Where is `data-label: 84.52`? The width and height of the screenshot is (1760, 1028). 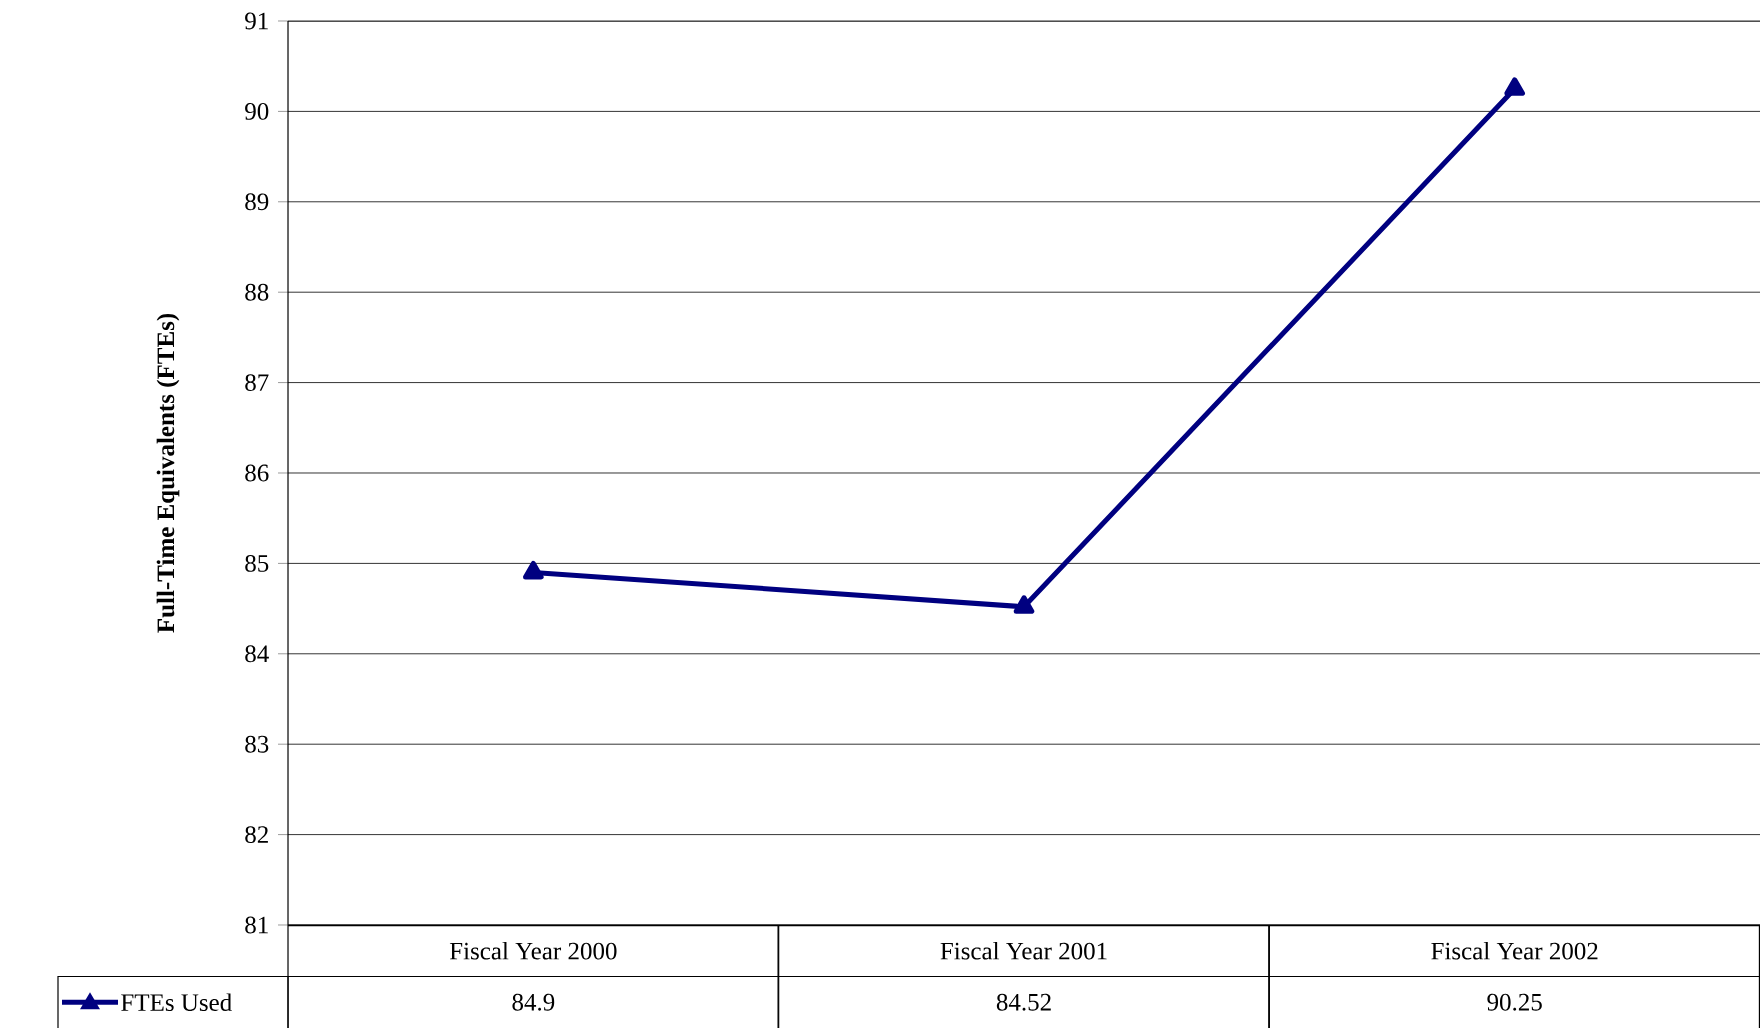
data-label: 84.52 is located at coordinates (1023, 1002).